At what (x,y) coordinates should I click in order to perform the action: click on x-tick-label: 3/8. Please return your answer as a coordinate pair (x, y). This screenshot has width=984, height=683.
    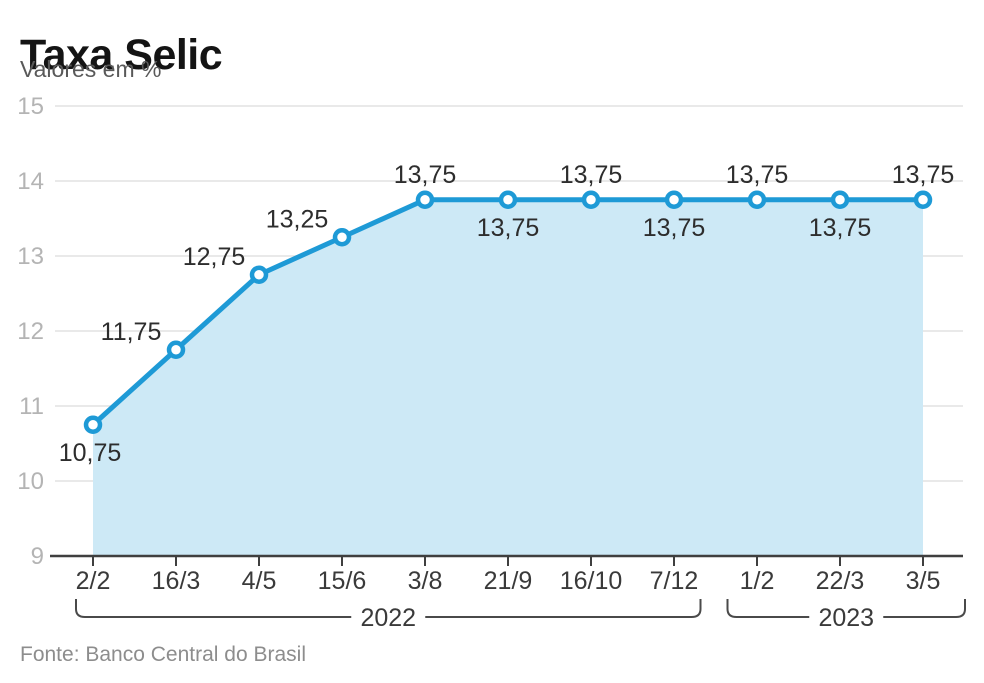
    Looking at the image, I should click on (425, 581).